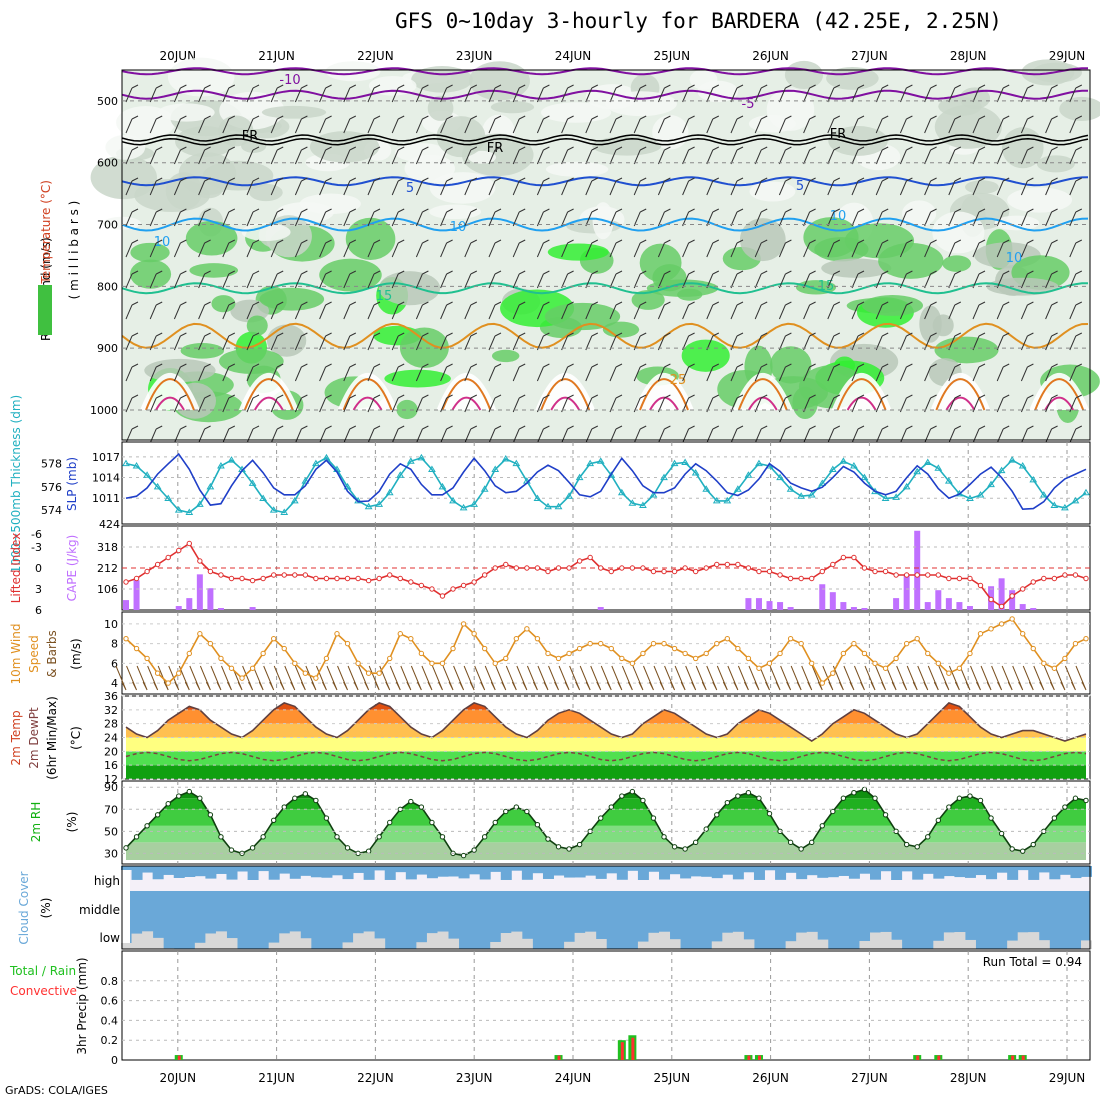 This screenshot has height=1100, width=1100. Describe the element at coordinates (72, 822) in the screenshot. I see `rh-ylabel-unit: (%)` at that location.